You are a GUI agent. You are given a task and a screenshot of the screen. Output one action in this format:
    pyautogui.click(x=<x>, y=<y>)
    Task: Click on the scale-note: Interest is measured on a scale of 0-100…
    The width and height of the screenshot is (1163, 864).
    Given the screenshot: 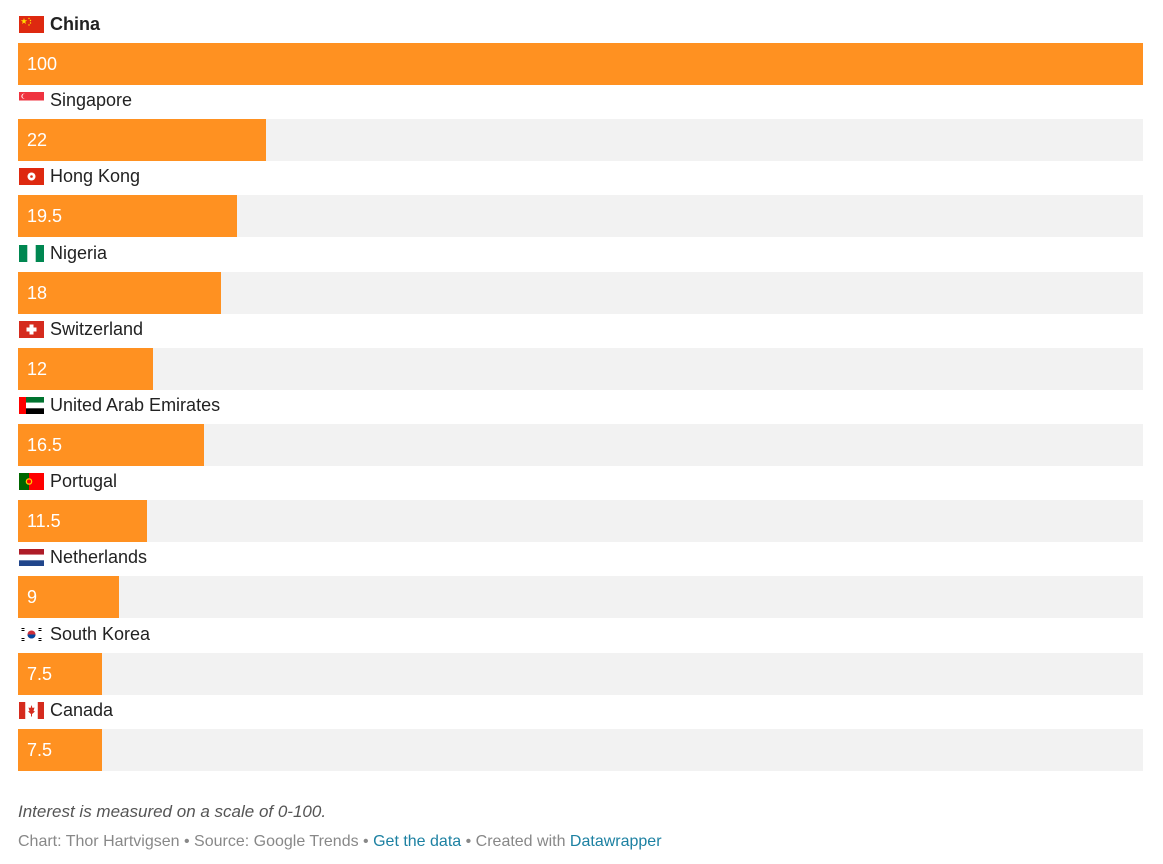 What is the action you would take?
    pyautogui.click(x=172, y=811)
    